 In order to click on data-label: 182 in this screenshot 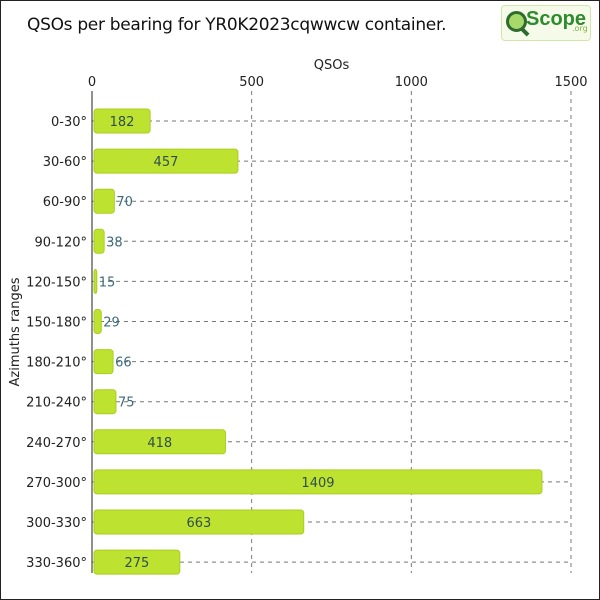, I will do `click(122, 122)`.